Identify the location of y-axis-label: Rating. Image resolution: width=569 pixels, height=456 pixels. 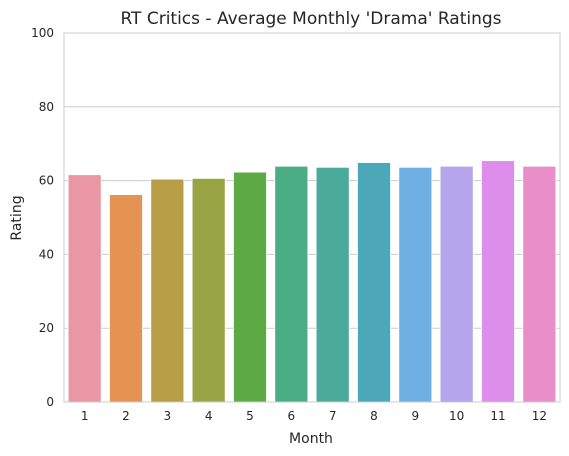
(17, 217).